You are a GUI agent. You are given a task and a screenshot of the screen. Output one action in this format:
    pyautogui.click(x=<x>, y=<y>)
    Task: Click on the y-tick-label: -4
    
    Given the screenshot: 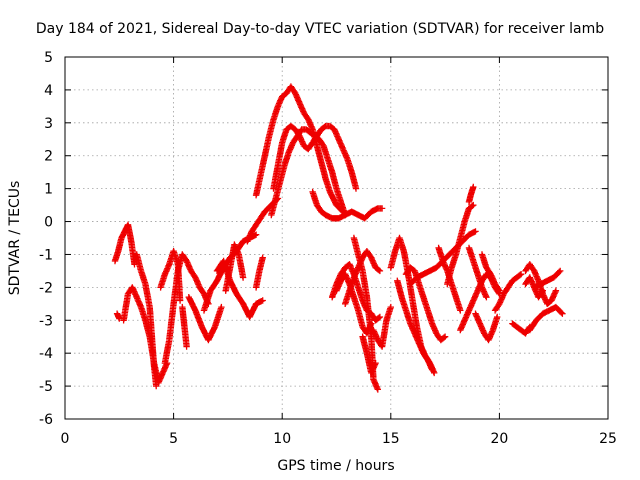 What is the action you would take?
    pyautogui.click(x=46, y=354)
    